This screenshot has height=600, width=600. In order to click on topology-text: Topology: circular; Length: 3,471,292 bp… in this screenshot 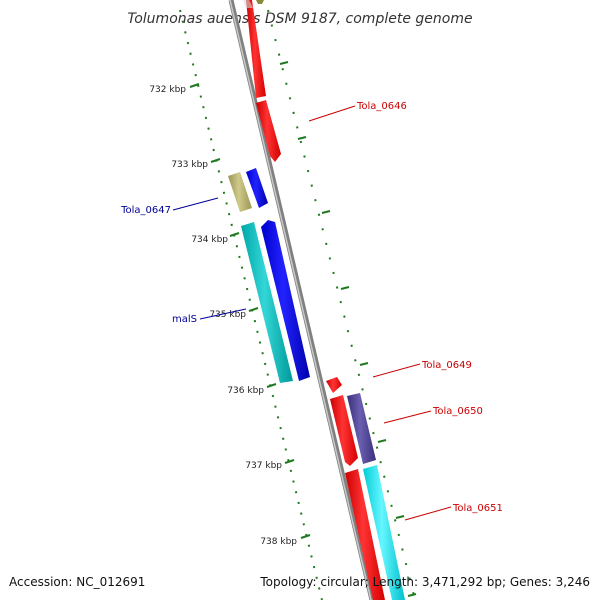, I will do `click(424, 582)`.